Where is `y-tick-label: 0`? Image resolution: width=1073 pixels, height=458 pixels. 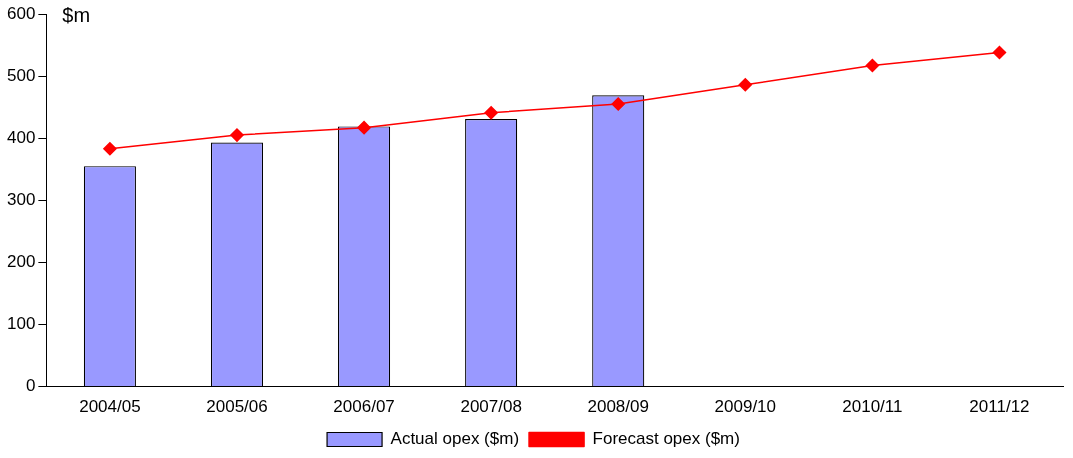 y-tick-label: 0 is located at coordinates (30, 386).